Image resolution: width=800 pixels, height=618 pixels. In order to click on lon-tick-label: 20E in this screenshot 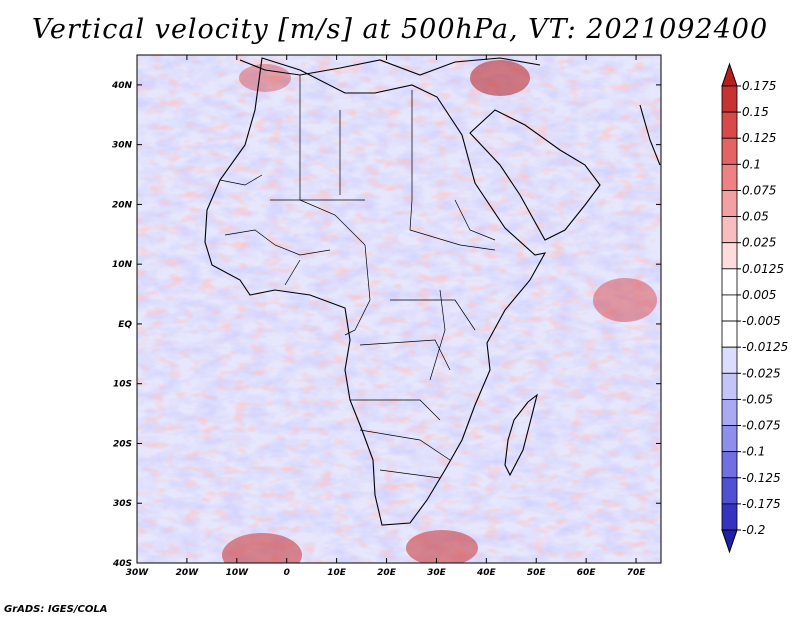, I will do `click(387, 573)`.